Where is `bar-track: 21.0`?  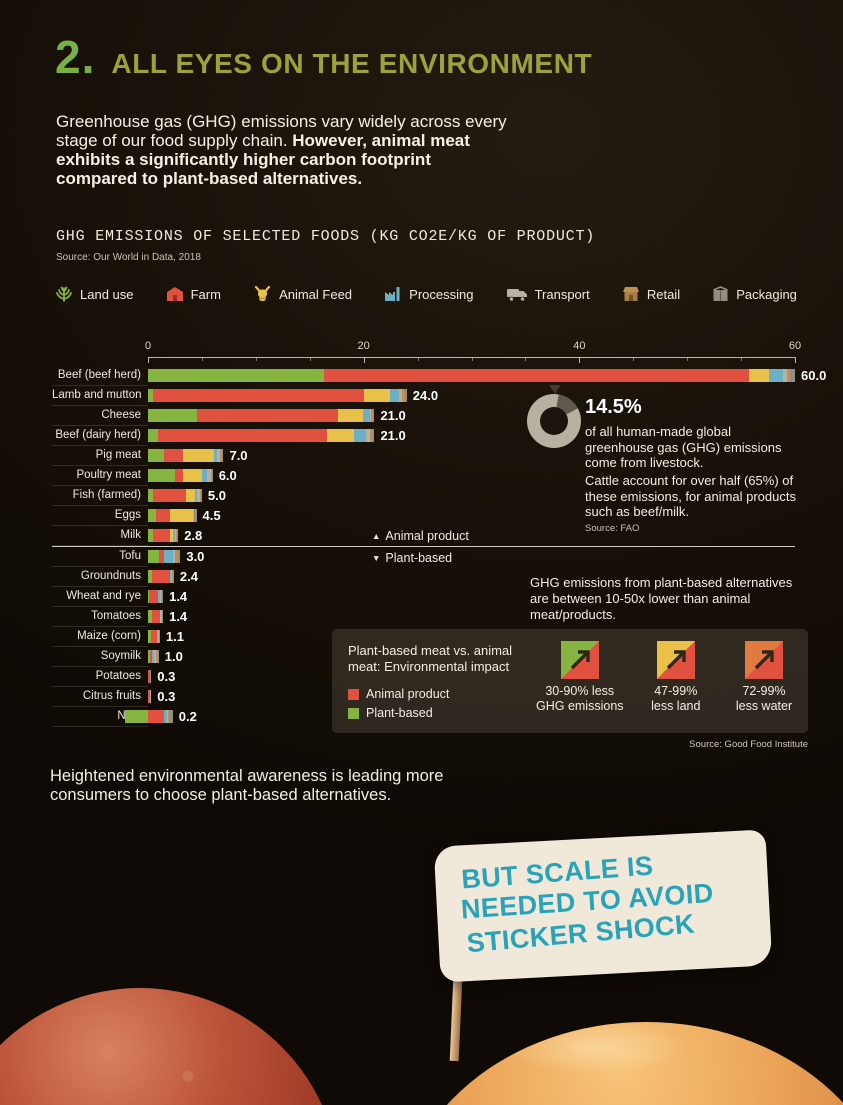 bar-track: 21.0 is located at coordinates (471, 436).